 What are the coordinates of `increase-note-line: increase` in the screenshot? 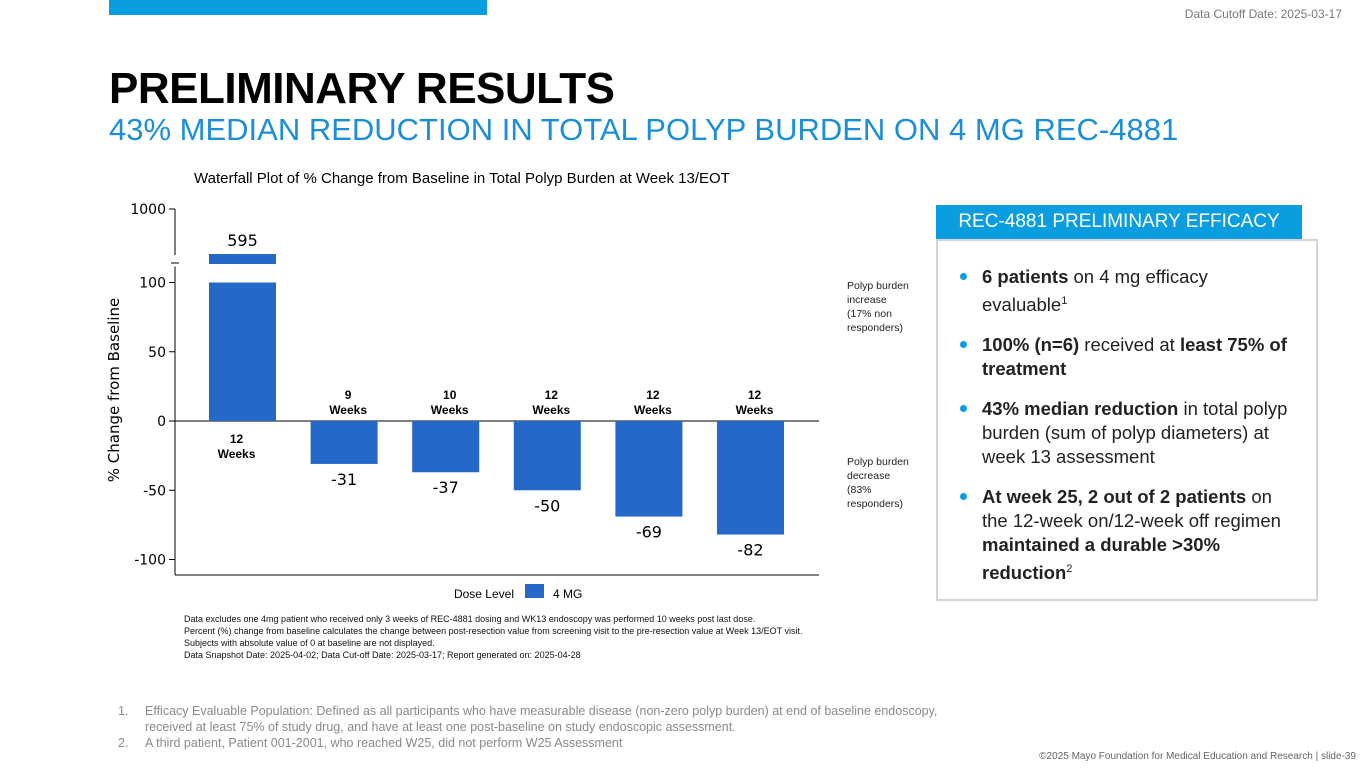 It's located at (867, 300).